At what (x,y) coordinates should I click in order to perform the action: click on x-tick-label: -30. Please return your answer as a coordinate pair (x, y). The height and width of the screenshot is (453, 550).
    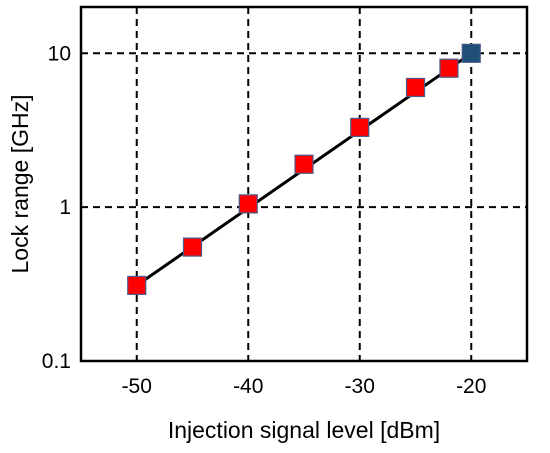
    Looking at the image, I should click on (360, 386).